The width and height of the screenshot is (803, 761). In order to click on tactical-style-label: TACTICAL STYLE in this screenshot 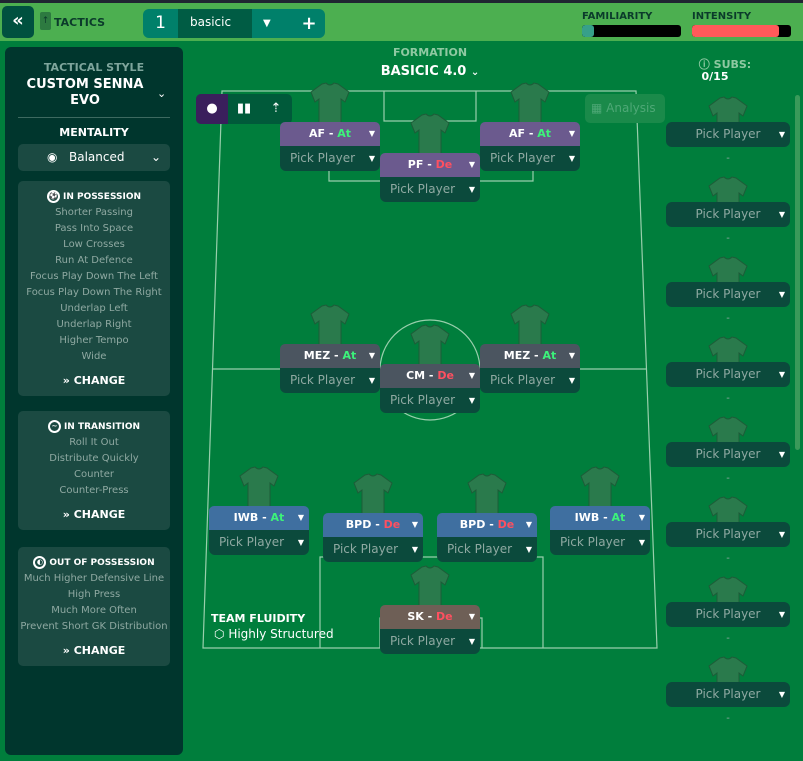, I will do `click(94, 67)`.